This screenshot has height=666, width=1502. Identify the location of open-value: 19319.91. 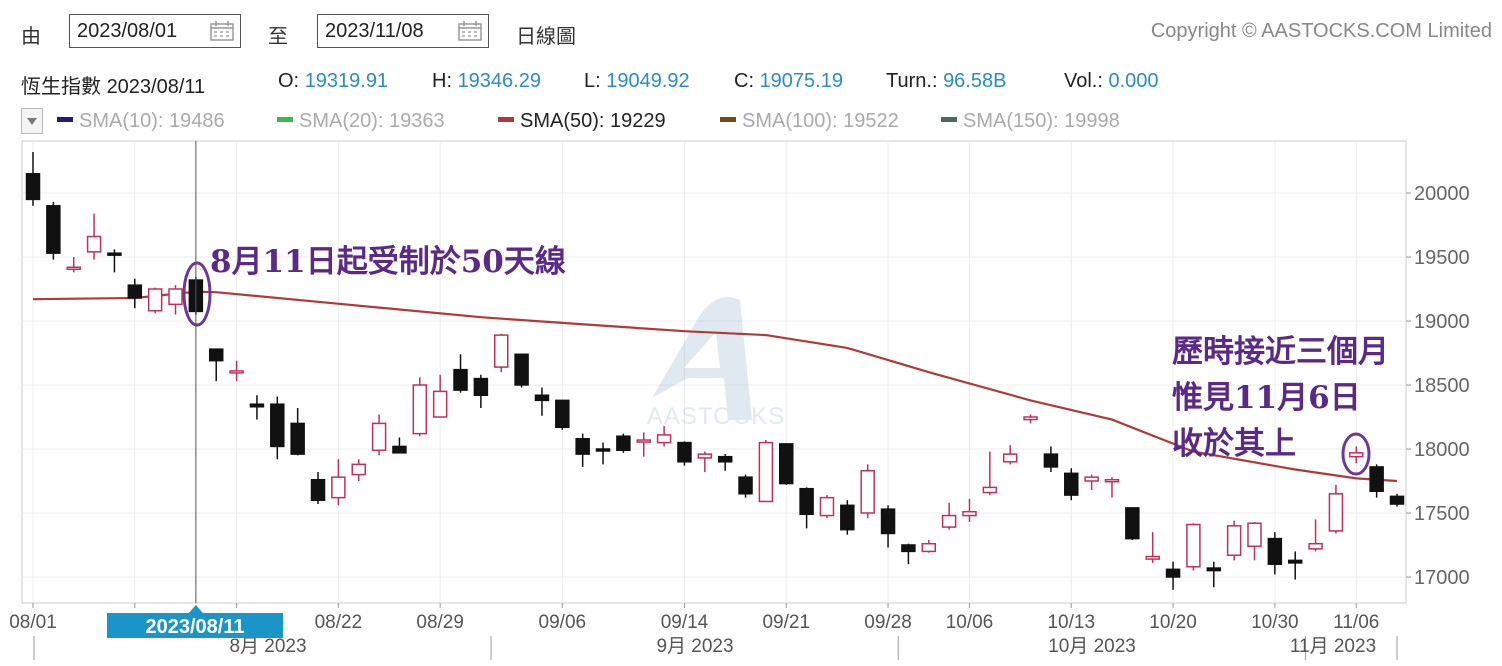
(346, 81).